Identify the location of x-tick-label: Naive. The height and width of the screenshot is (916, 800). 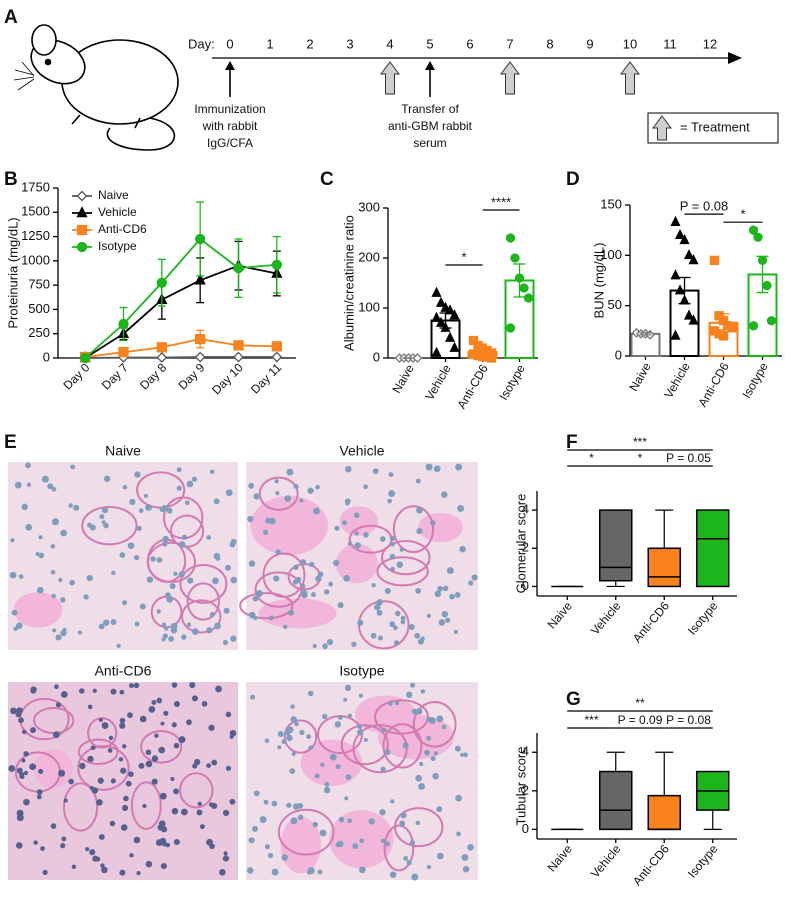
(640, 377).